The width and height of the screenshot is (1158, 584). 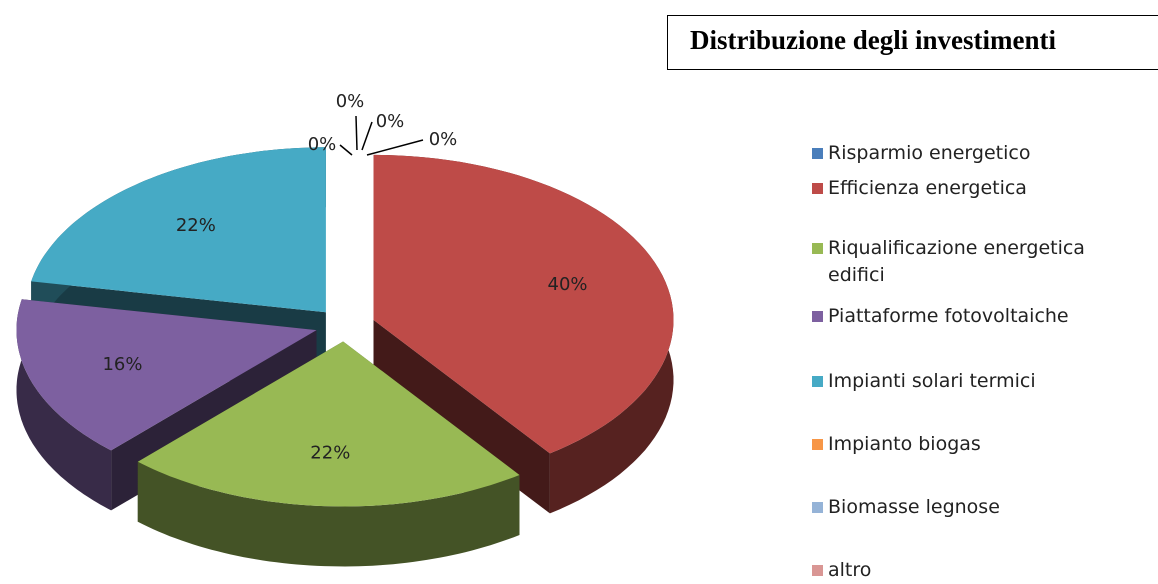 I want to click on legend-item: altro, so click(x=970, y=571).